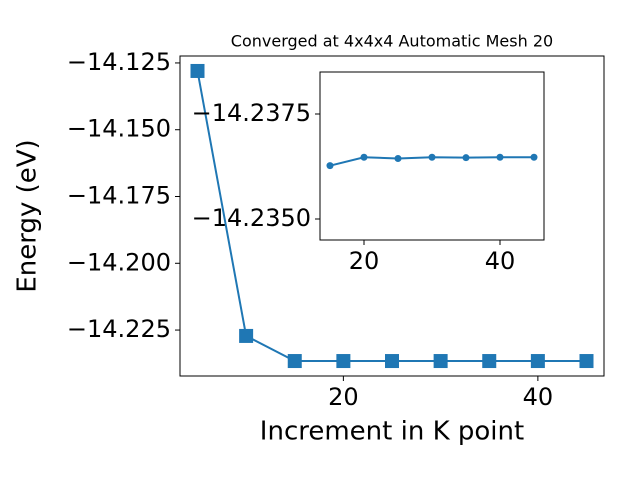 The height and width of the screenshot is (480, 640). What do you see at coordinates (119, 329) in the screenshot?
I see `y-tick-label: −14.225` at bounding box center [119, 329].